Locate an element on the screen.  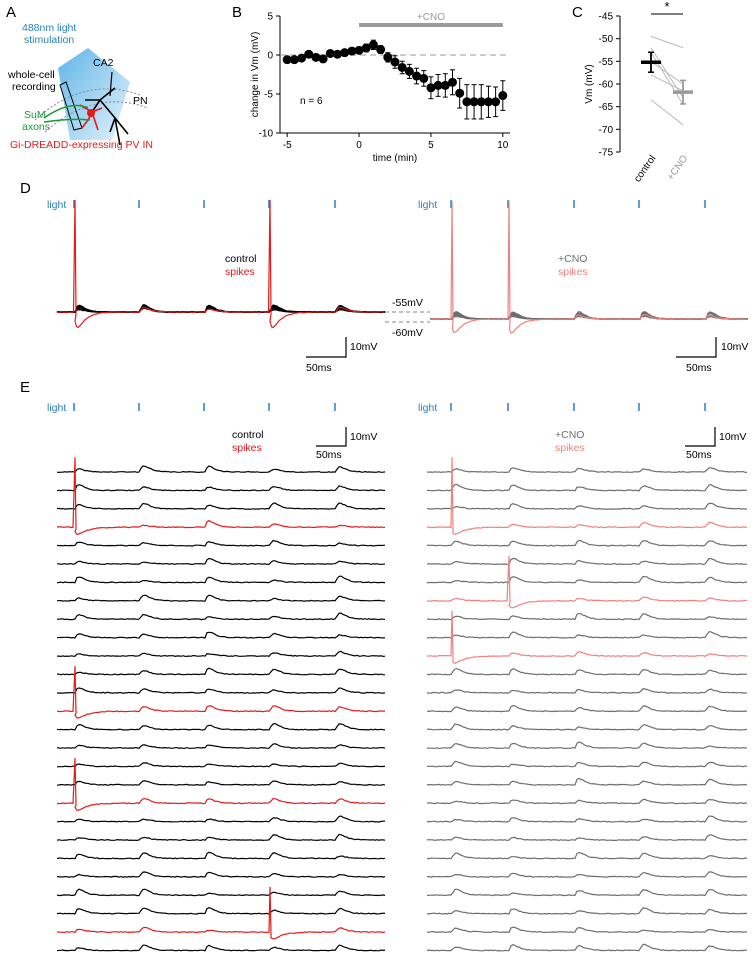
significance-marker: * is located at coordinates (666, 7).